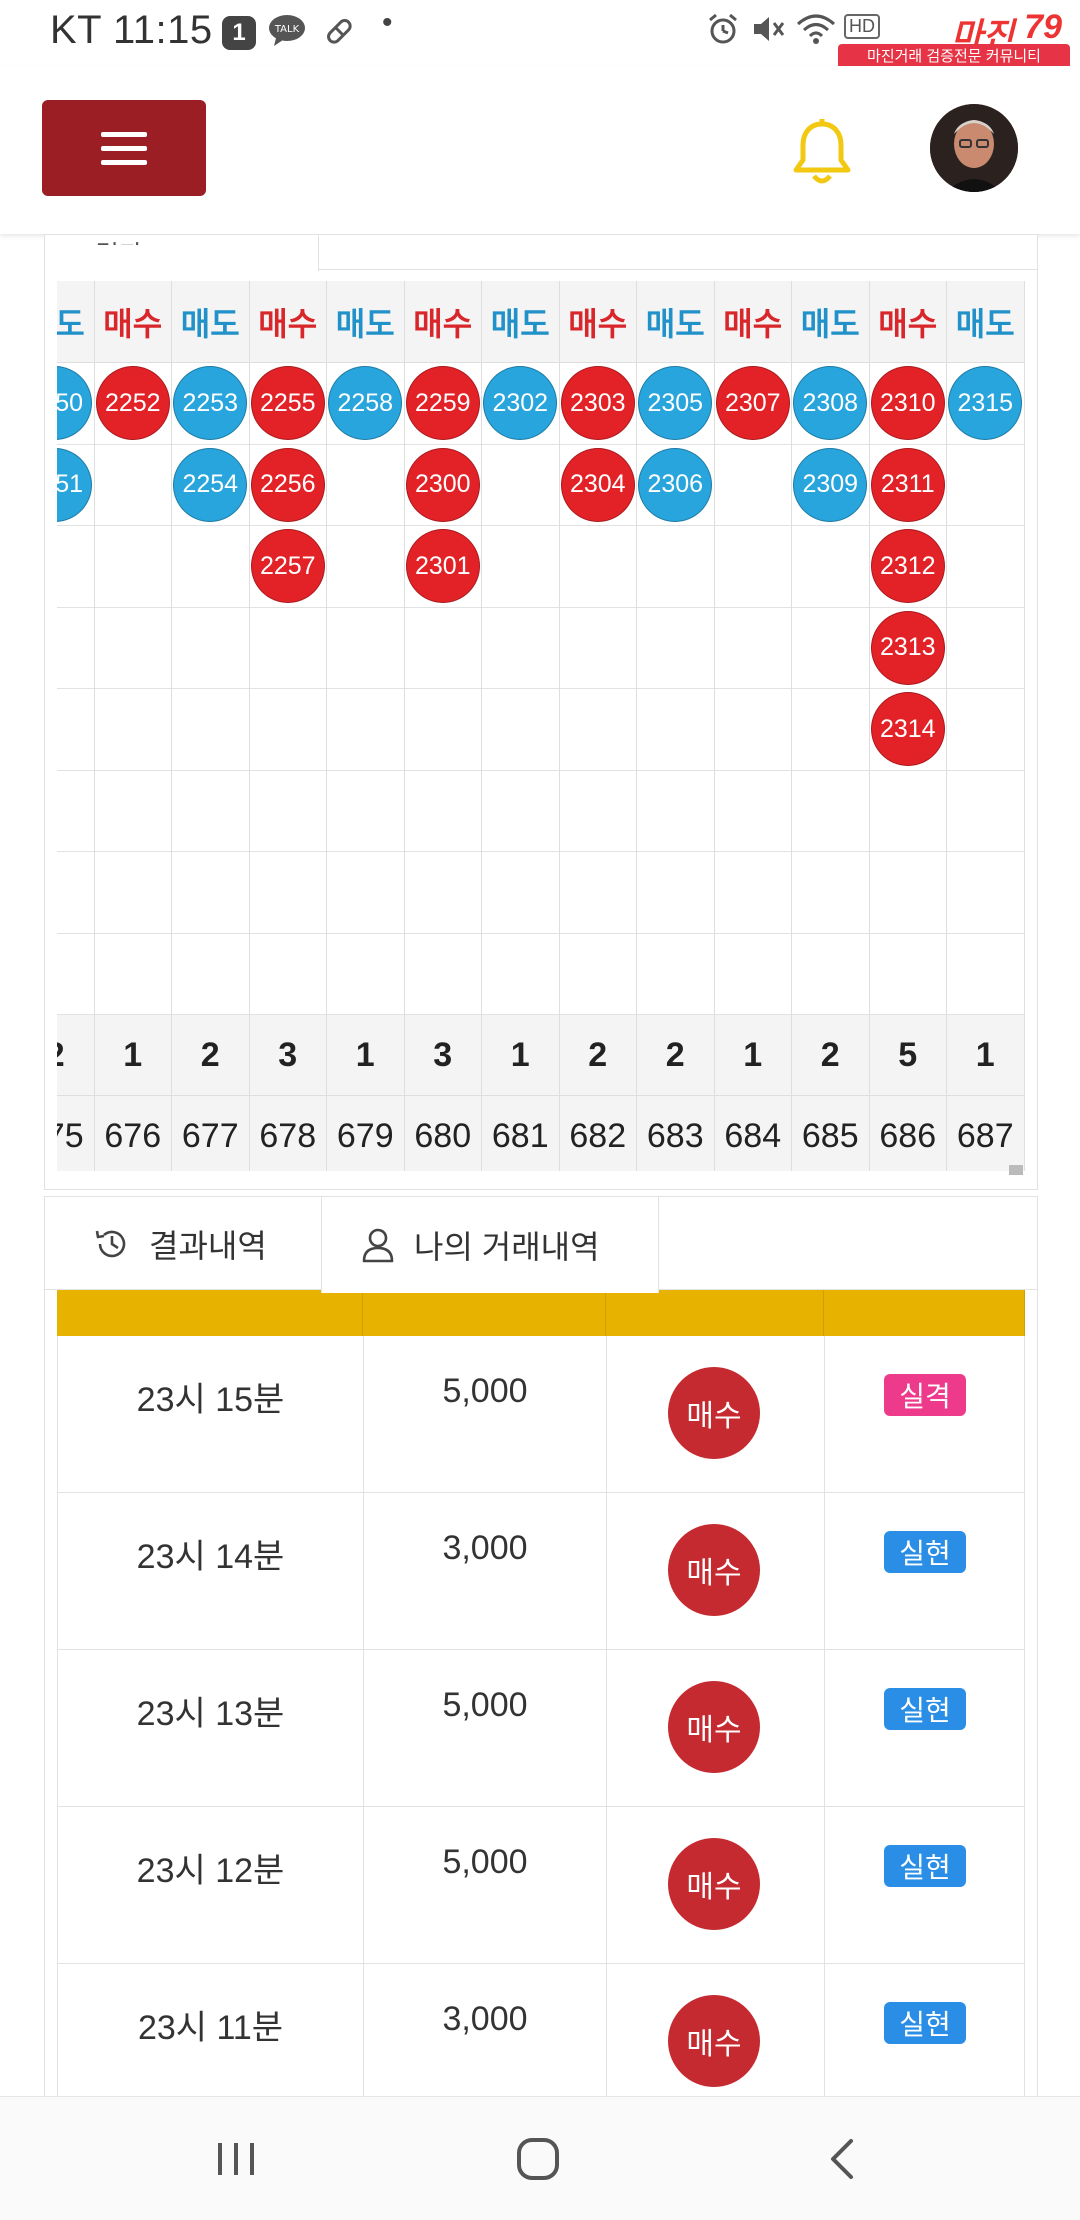  What do you see at coordinates (132, 1133) in the screenshot?
I see `round-number: 676` at bounding box center [132, 1133].